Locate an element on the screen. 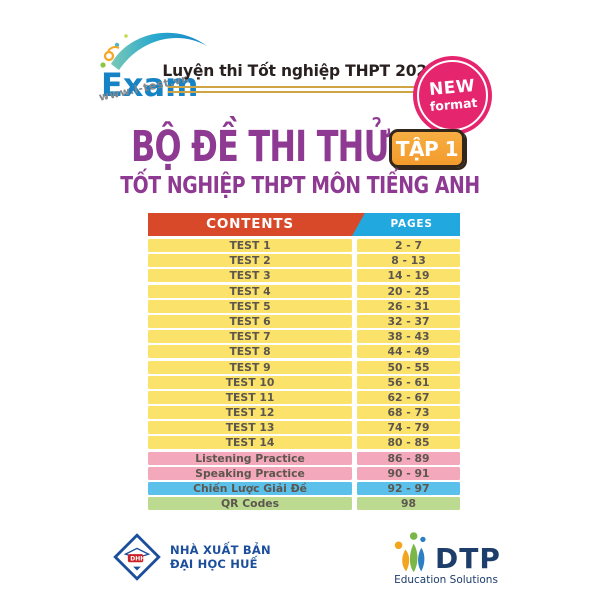 The height and width of the screenshot is (600, 600). publisher-logo-icon: DHH is located at coordinates (137, 557).